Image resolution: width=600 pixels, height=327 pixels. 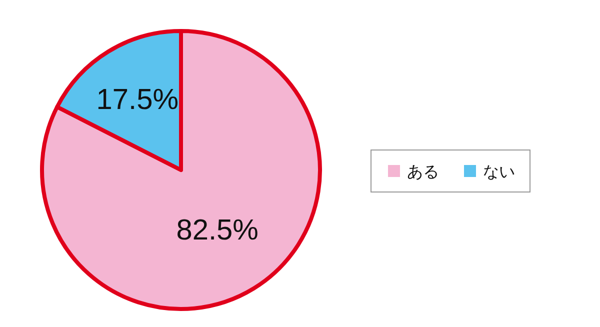 I want to click on data-label: 17.5%, so click(x=137, y=100).